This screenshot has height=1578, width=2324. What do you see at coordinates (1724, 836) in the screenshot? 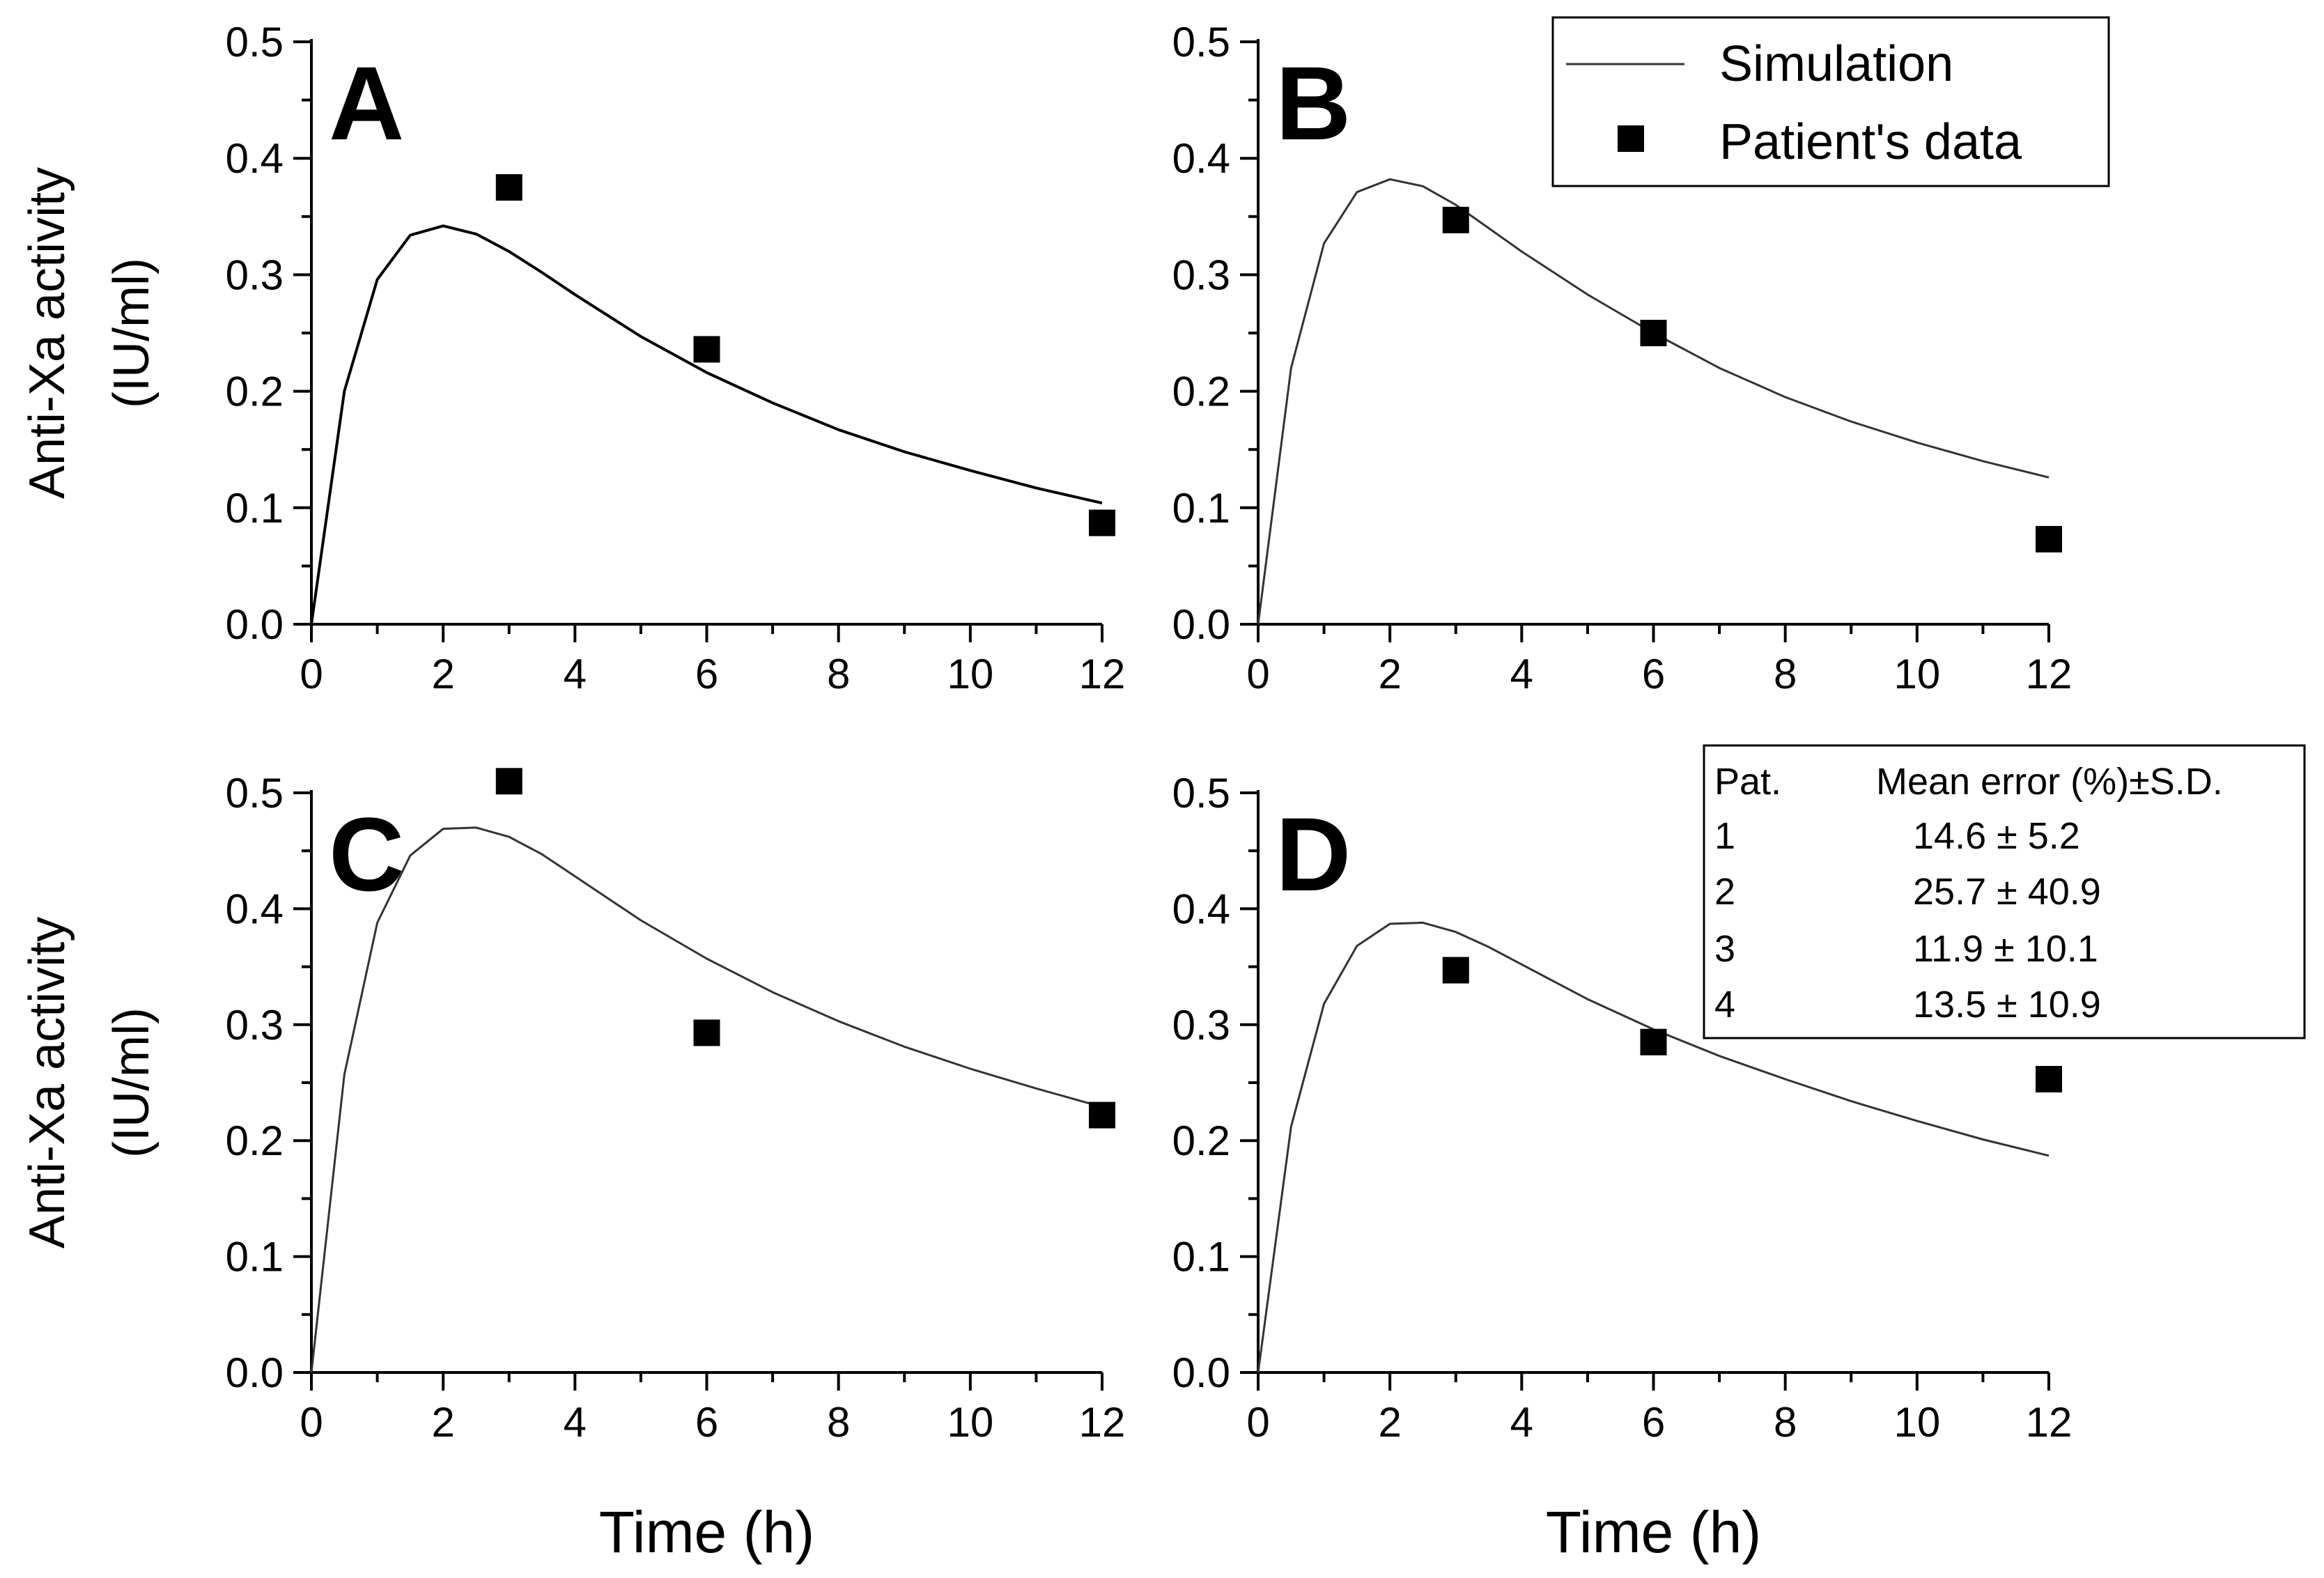
I see `error-table-row-patient: 1` at bounding box center [1724, 836].